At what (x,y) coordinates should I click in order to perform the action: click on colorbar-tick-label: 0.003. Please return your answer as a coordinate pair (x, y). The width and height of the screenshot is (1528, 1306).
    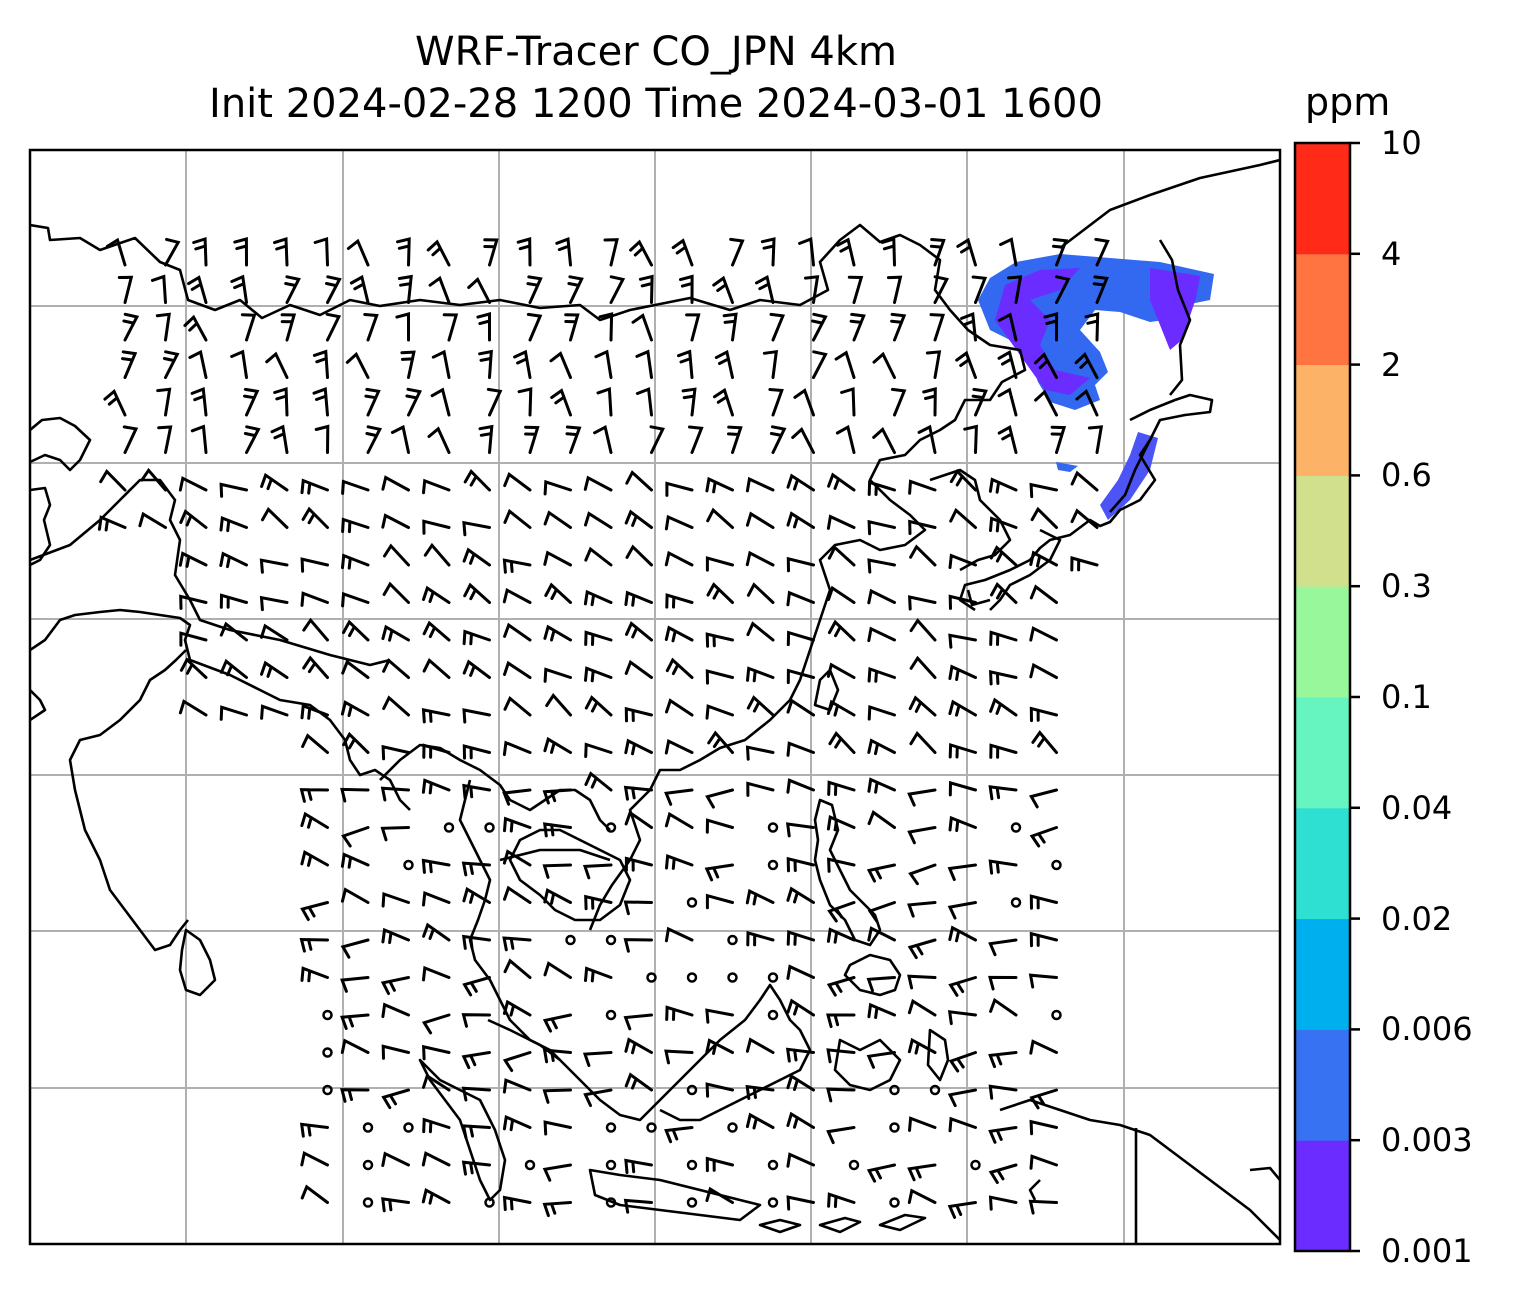
    Looking at the image, I should click on (1427, 1140).